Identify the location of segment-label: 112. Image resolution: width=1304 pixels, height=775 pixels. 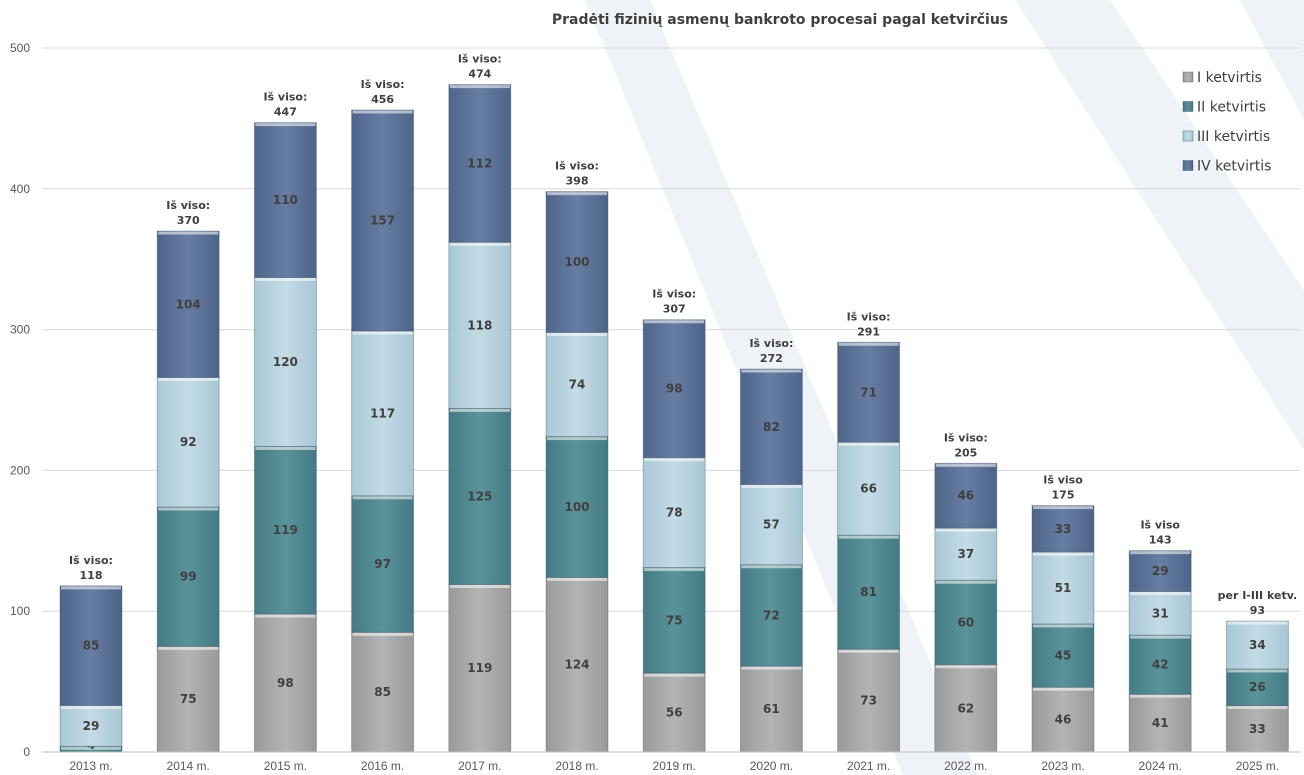
(479, 163).